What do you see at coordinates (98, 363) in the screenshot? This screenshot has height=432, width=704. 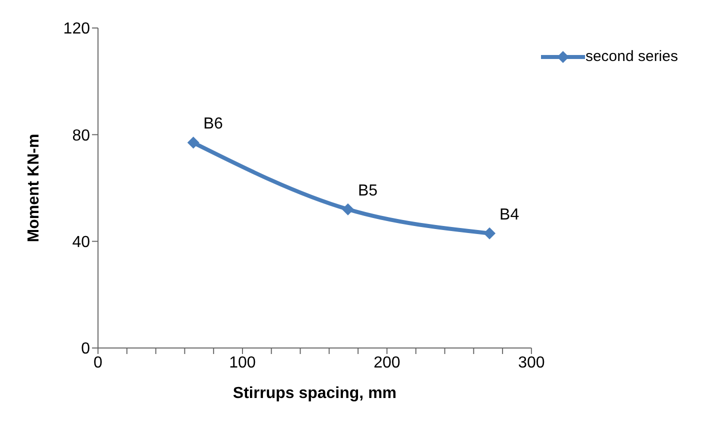 I see `x-tick-label: 0` at bounding box center [98, 363].